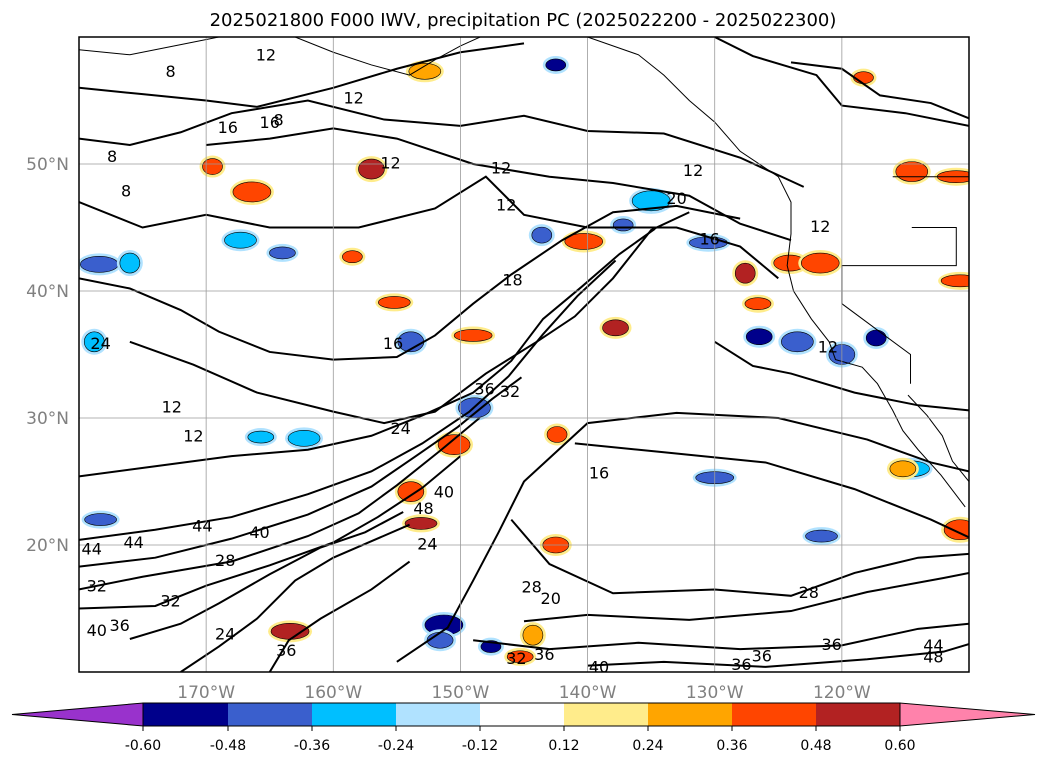 This screenshot has width=1047, height=765. Describe the element at coordinates (899, 746) in the screenshot. I see `colorbar-tick-label: 0.60` at that location.